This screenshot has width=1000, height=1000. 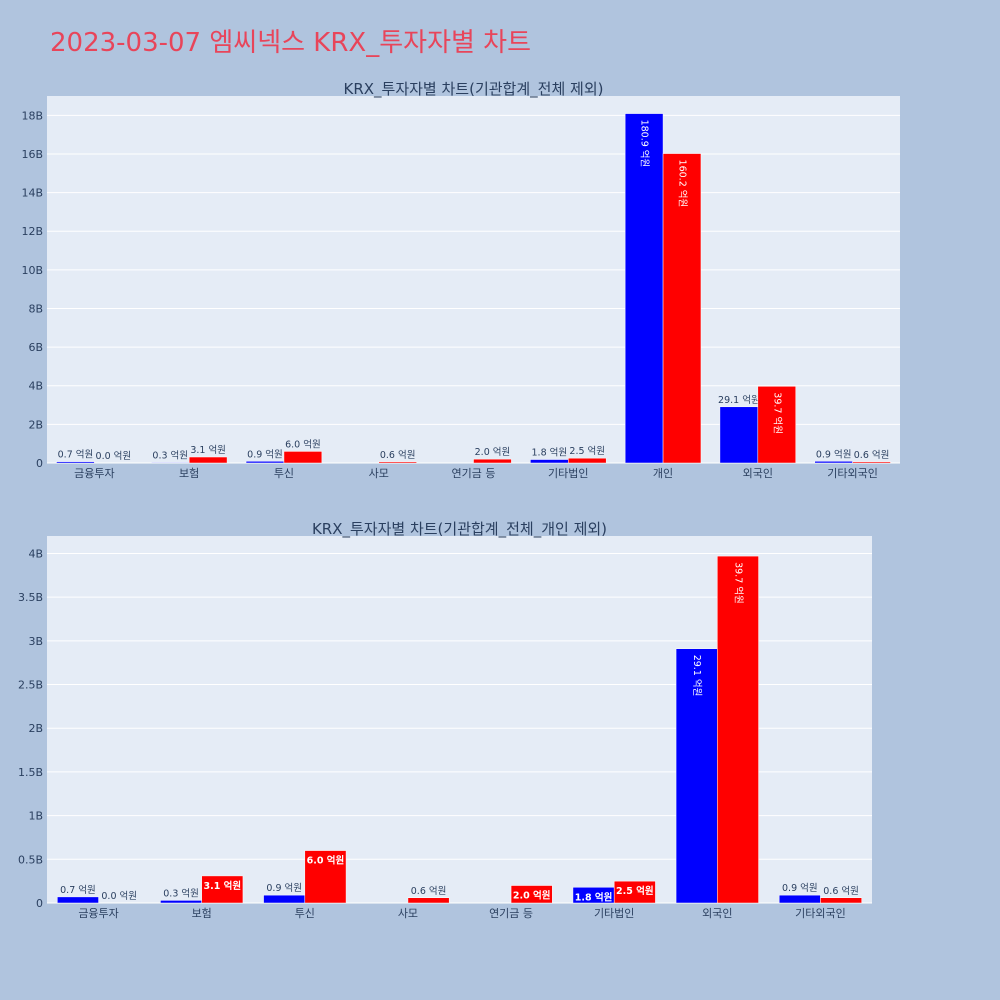 I want to click on y-tick-label: 2.5B, so click(x=30, y=685).